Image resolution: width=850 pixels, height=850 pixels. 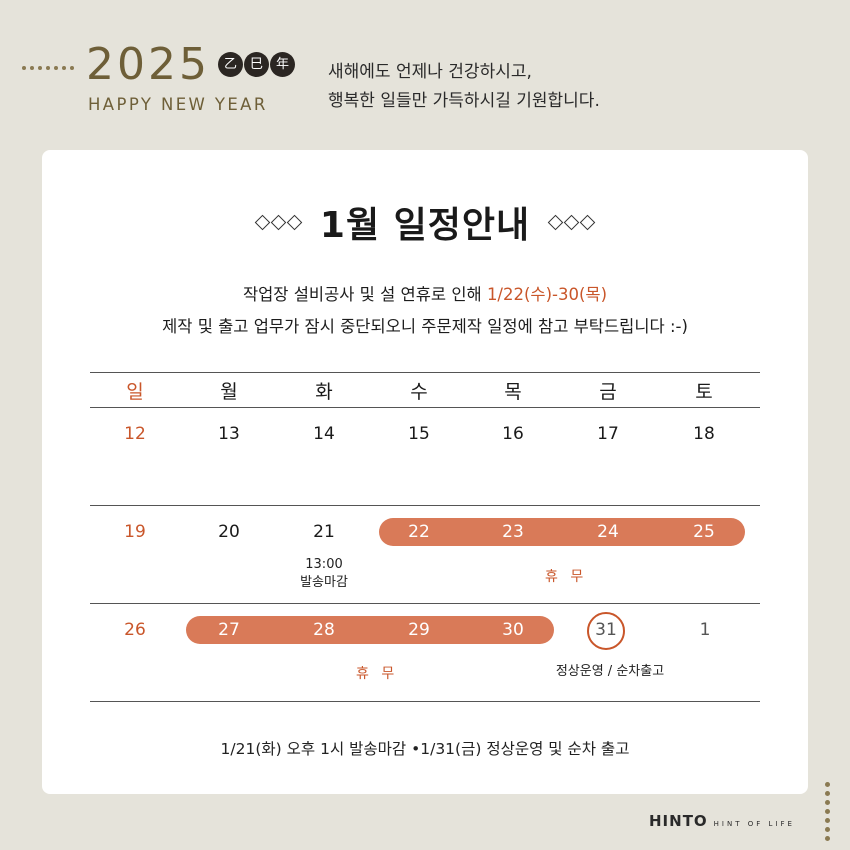 I want to click on brand-name: HINTO, so click(x=678, y=821).